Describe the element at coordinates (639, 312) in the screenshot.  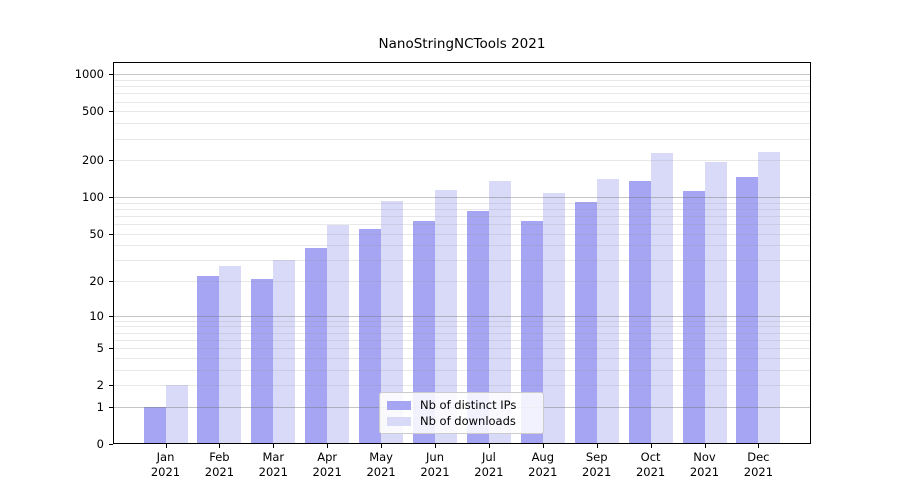
I see `bar-distinct-ips-oct` at that location.